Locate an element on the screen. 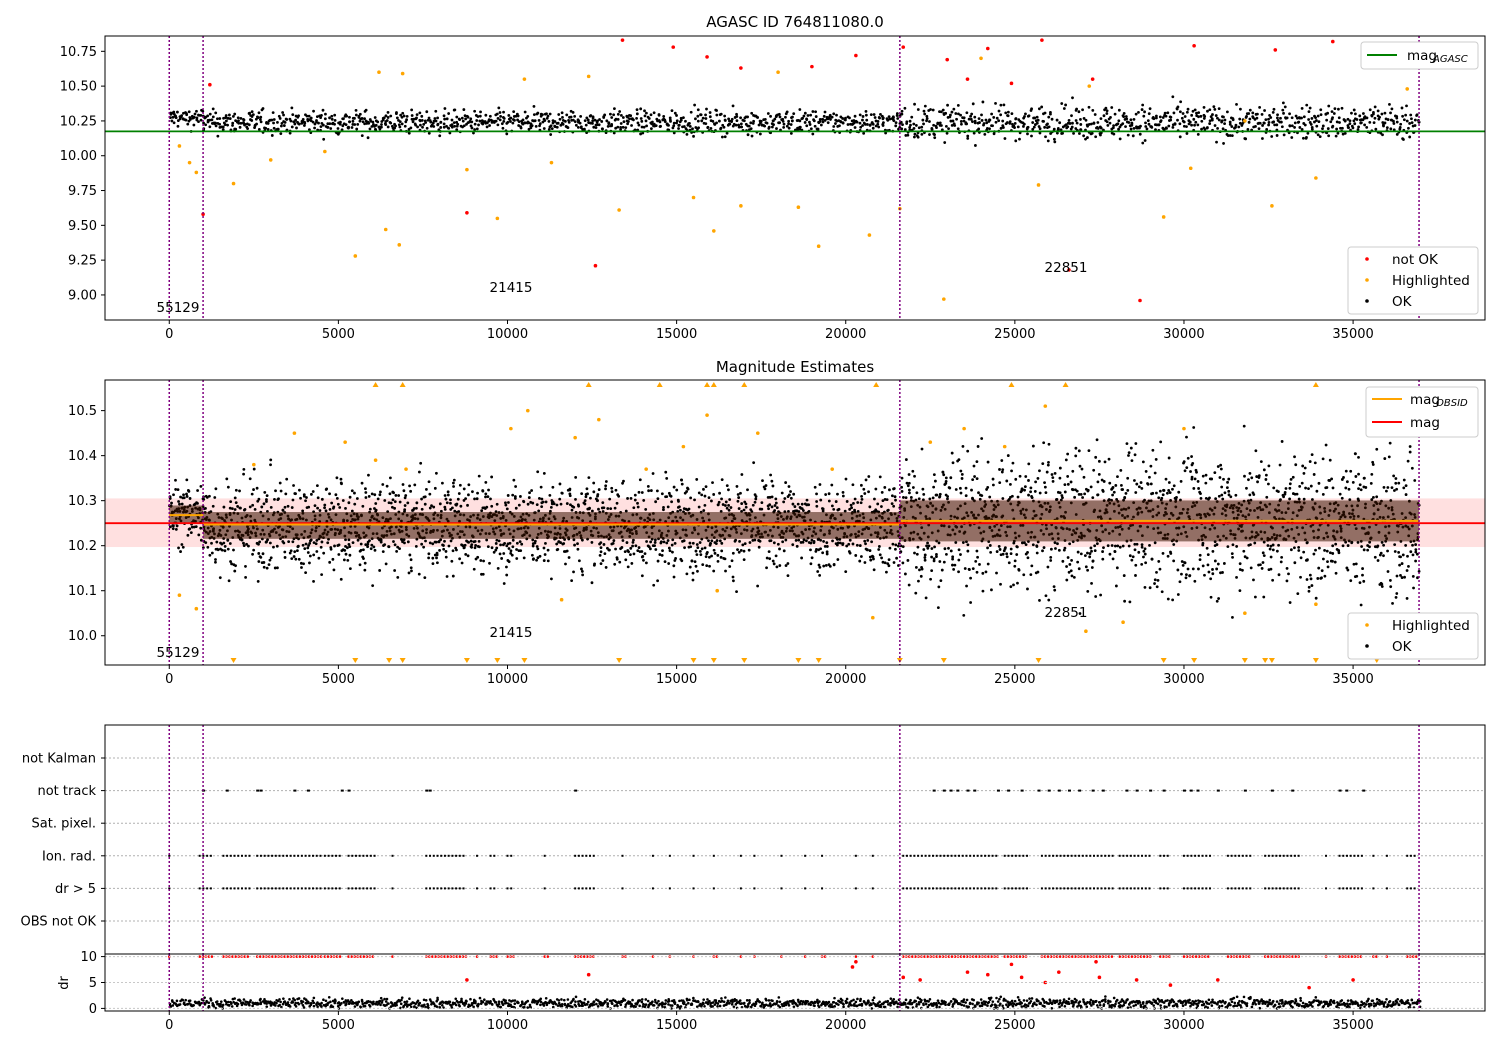  x-tick-label: 35000 is located at coordinates (1352, 334).